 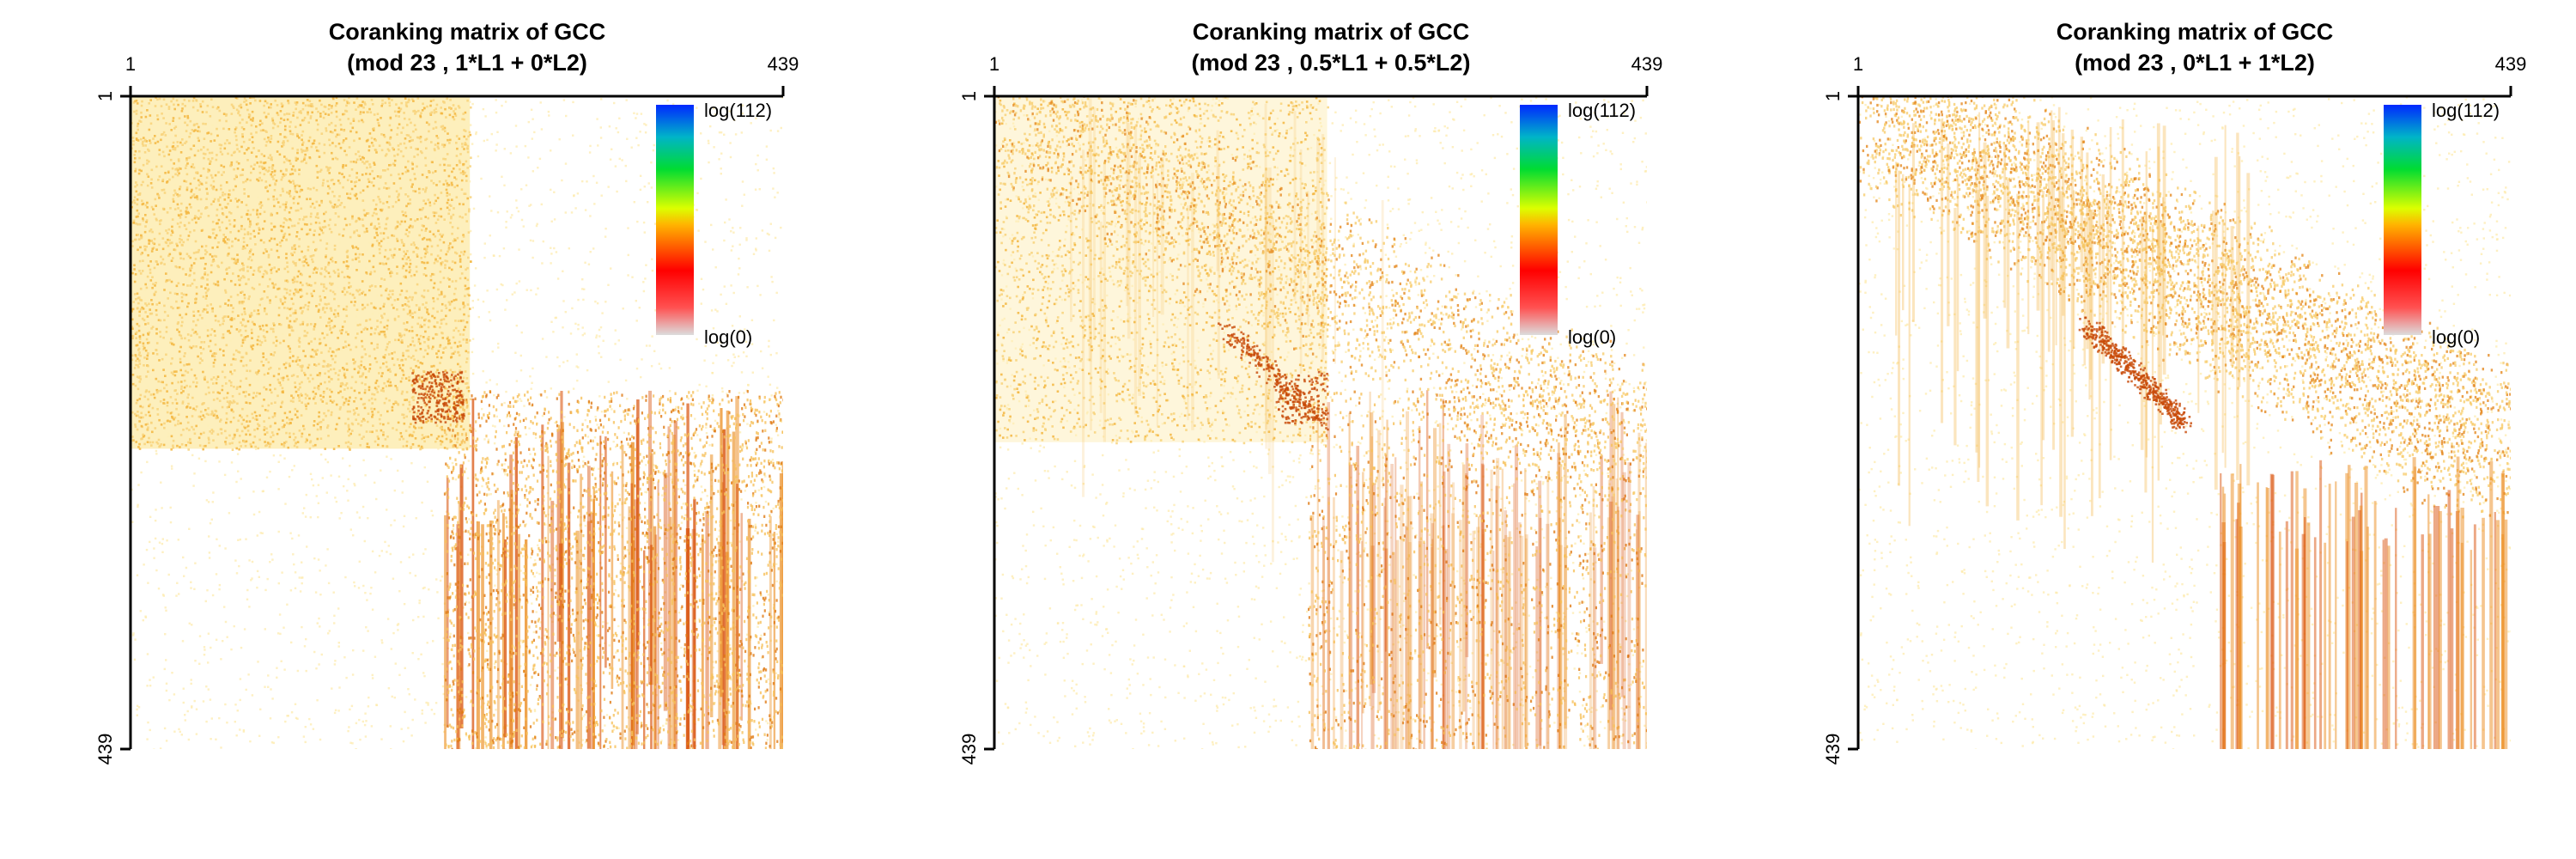 I want to click on panel-title-line2: (mod 23 , 1*L1 + 0*L2), so click(x=467, y=63).